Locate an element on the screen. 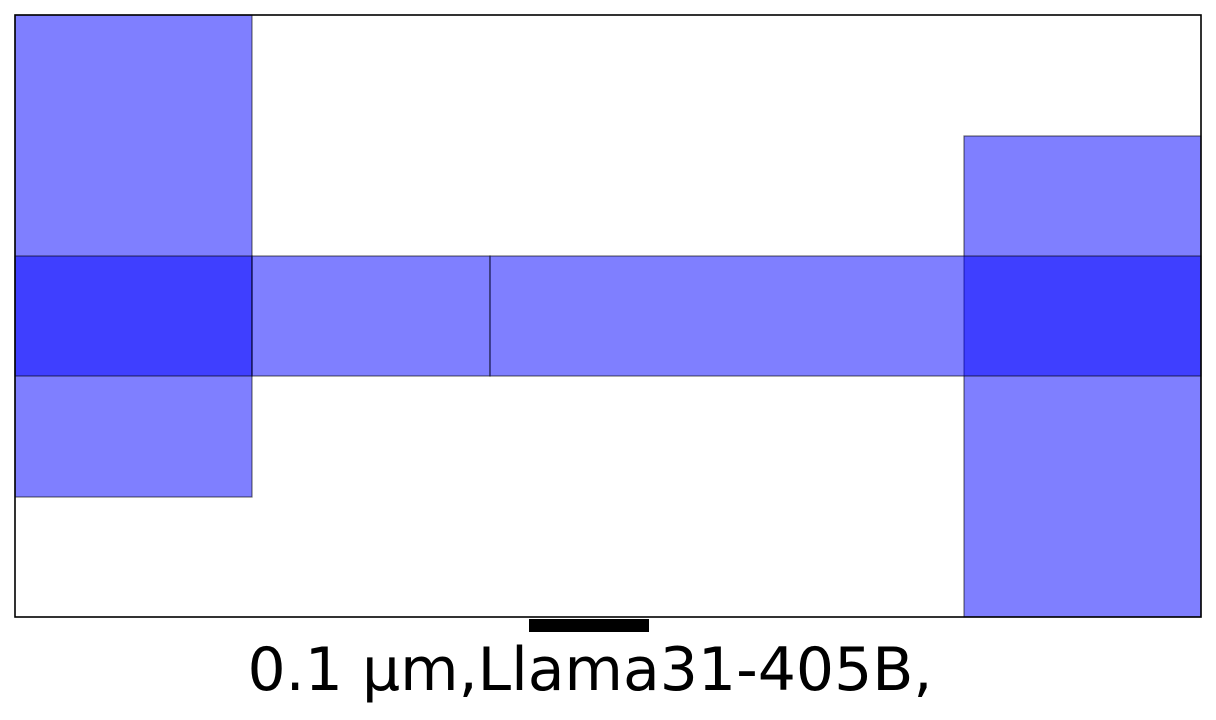 The image size is (1216, 720). figure-caption: 0.1 µm,Llama31-405B, is located at coordinates (590, 670).